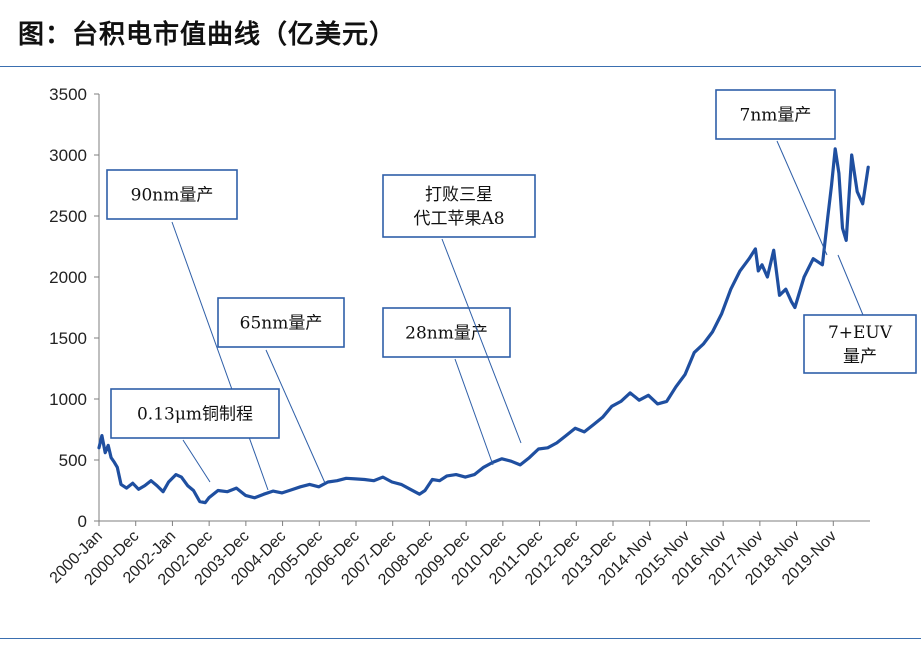 The width and height of the screenshot is (921, 655). I want to click on annotation-label: 0.13μm铜制程, so click(195, 415).